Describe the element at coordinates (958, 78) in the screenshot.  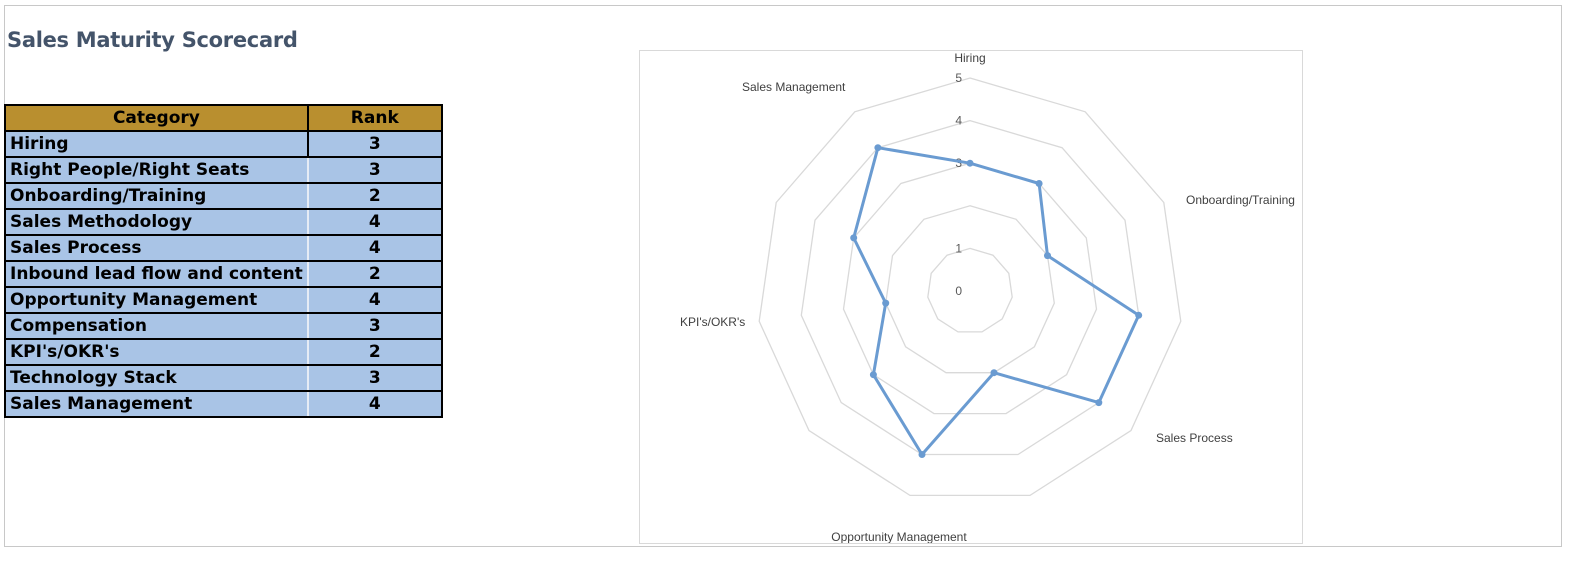
I see `tick-label: 5` at that location.